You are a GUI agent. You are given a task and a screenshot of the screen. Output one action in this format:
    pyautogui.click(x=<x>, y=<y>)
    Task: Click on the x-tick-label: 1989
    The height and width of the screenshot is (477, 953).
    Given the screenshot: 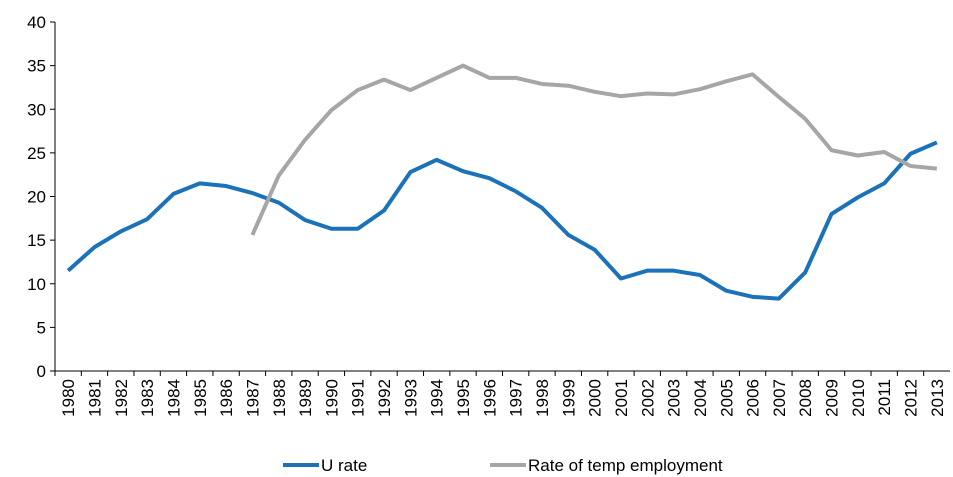 What is the action you would take?
    pyautogui.click(x=305, y=398)
    